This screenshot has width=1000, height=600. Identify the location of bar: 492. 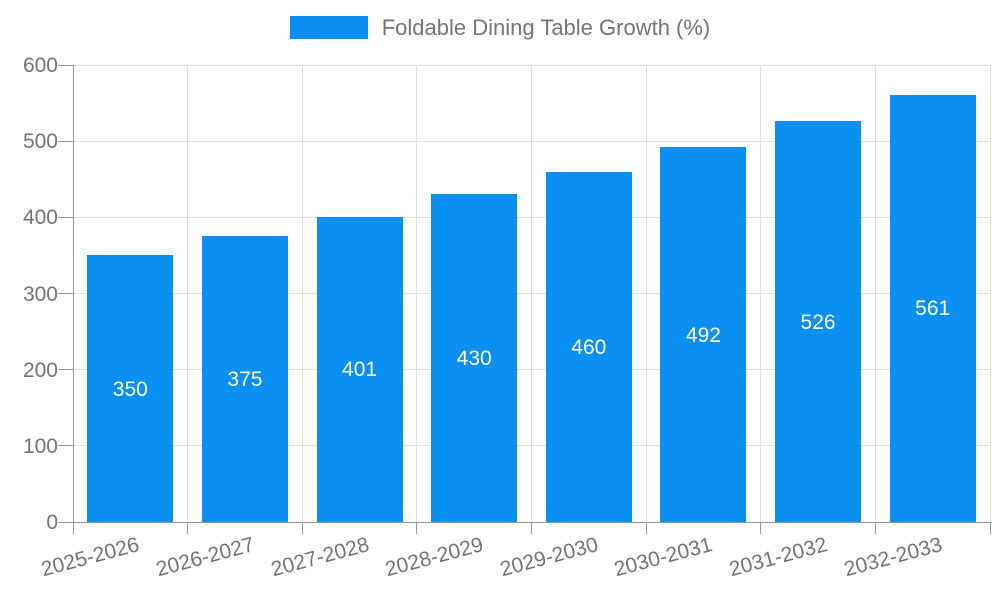
(703, 334).